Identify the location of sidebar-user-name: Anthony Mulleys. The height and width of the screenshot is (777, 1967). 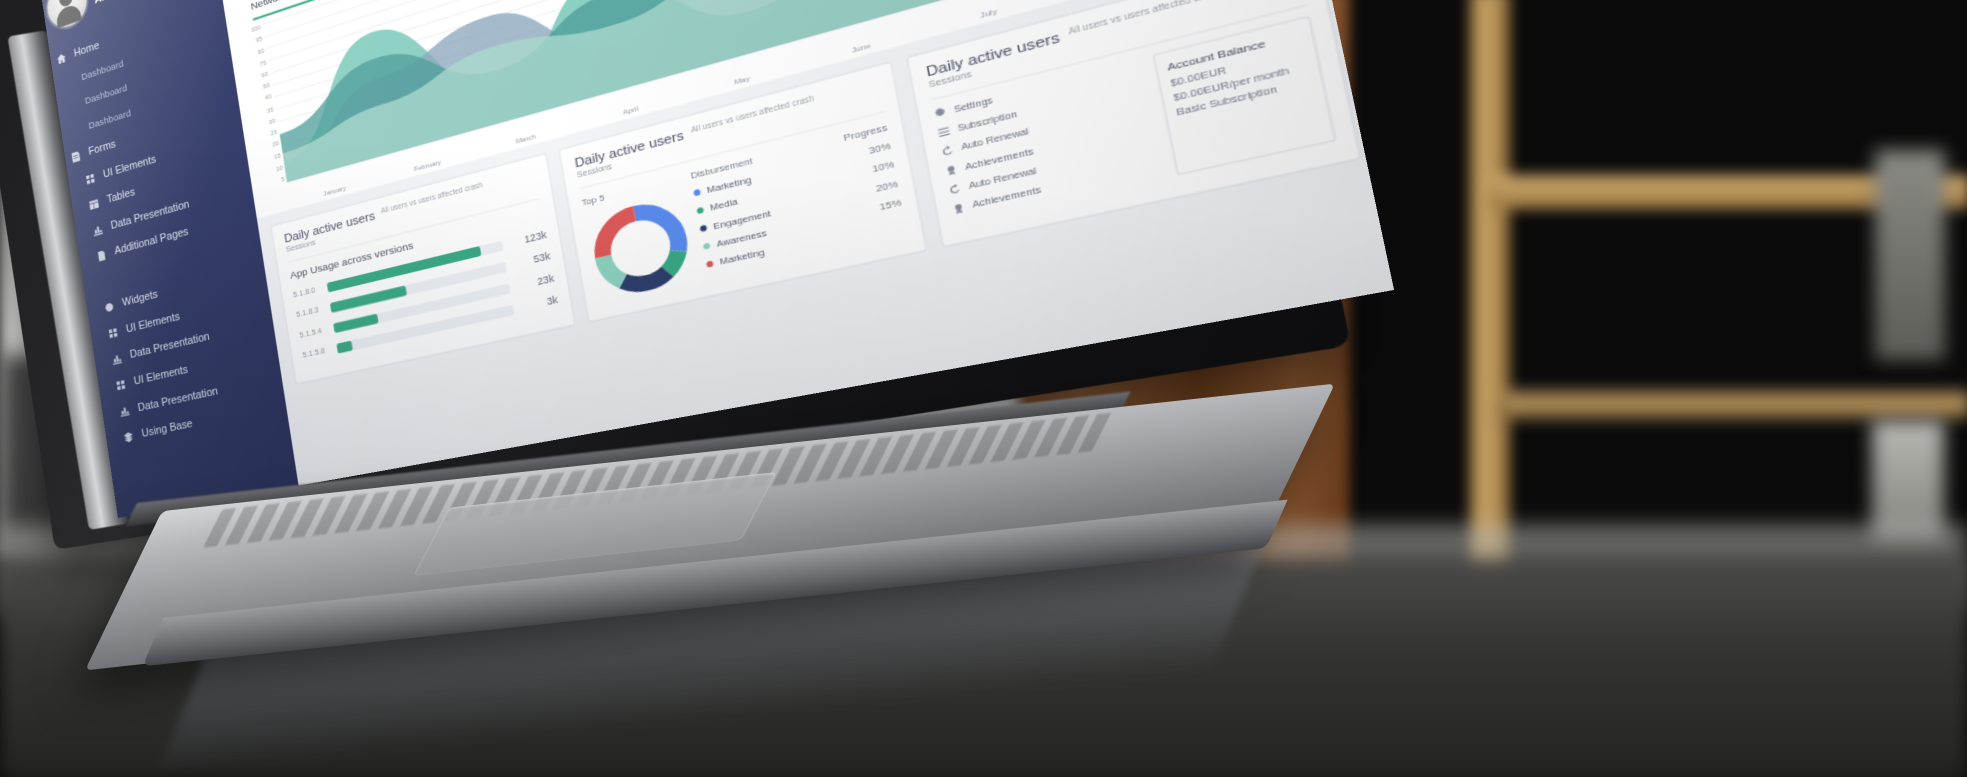
(134, 4).